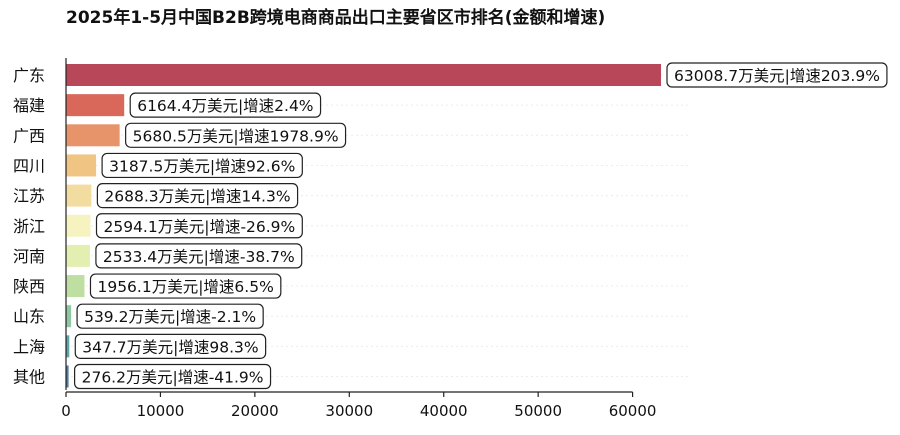 This screenshot has width=900, height=435. Describe the element at coordinates (538, 411) in the screenshot. I see `x-tick-label: 50000` at that location.